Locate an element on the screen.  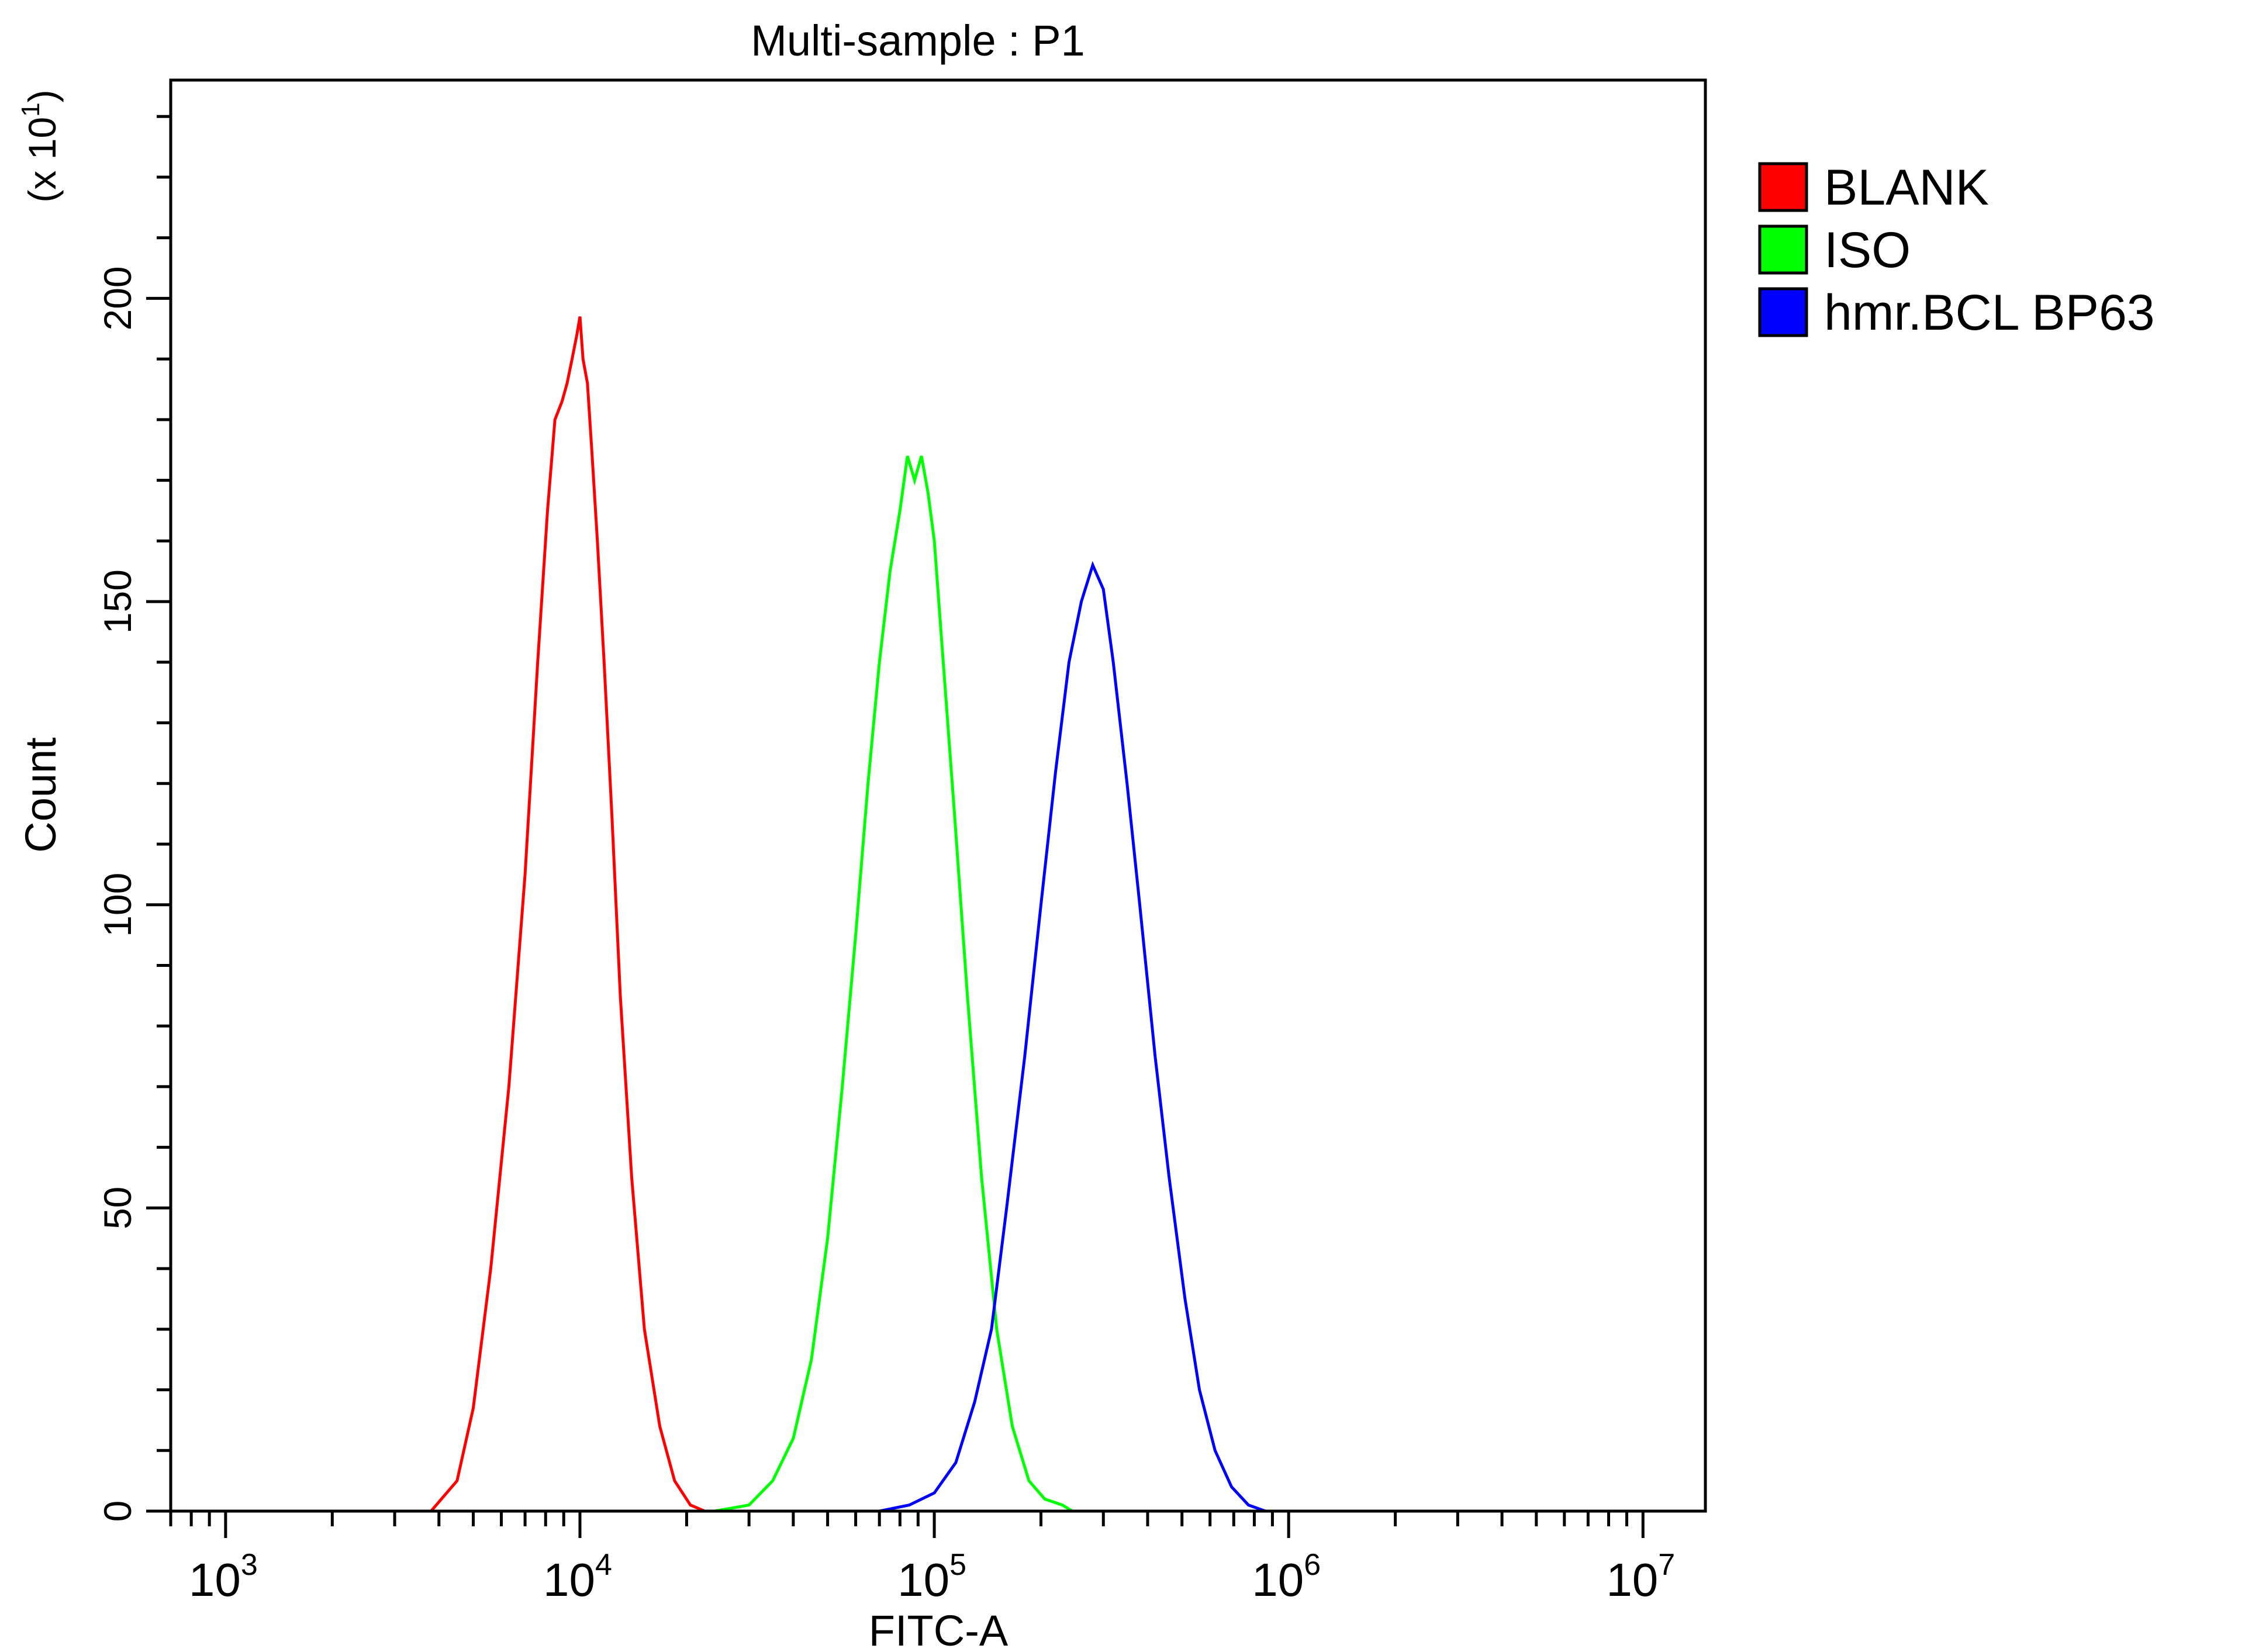
series-line-hmr-bcl-bp63 is located at coordinates (1078, 1037).